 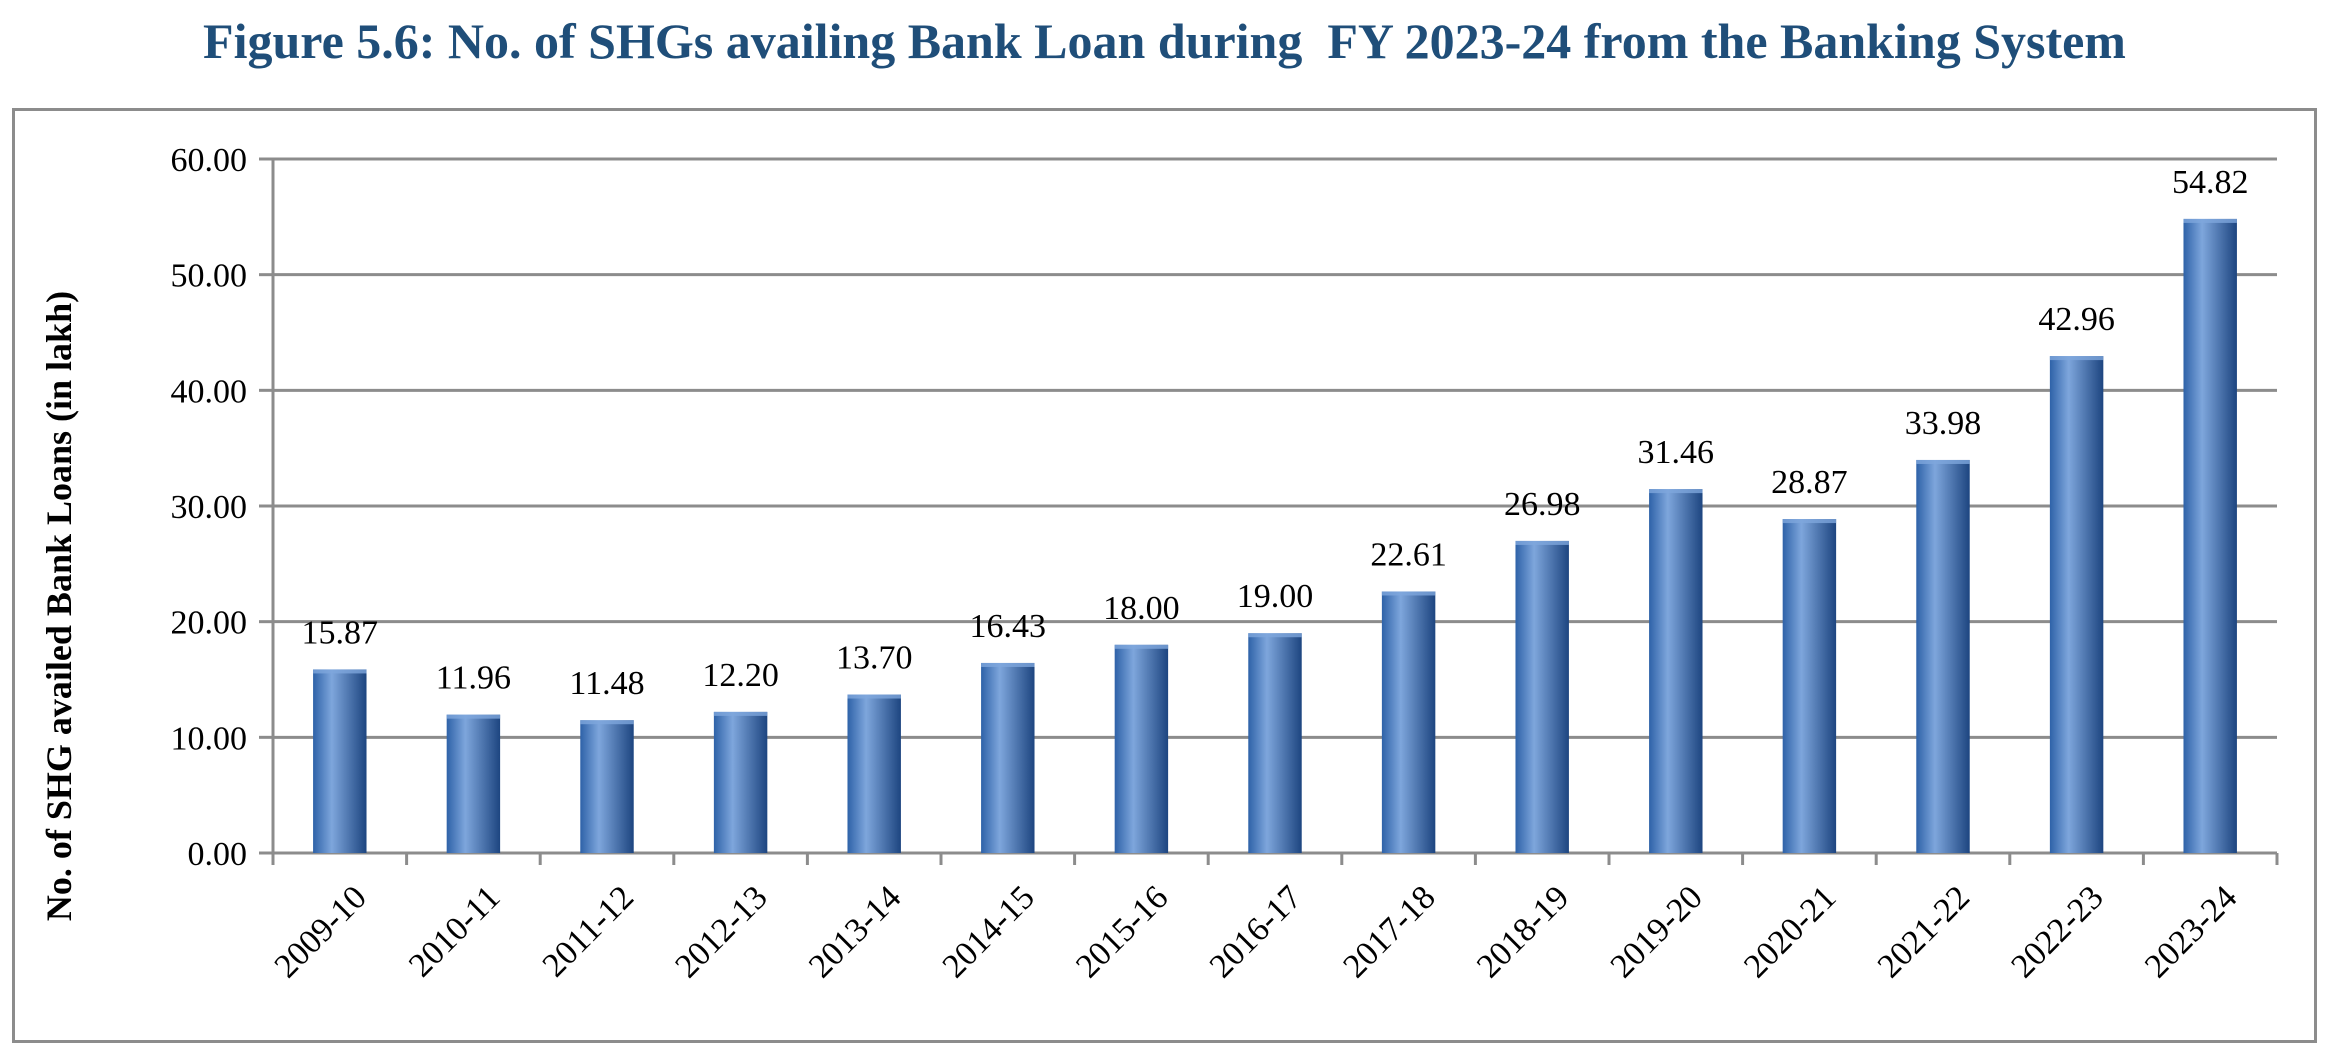 What do you see at coordinates (989, 932) in the screenshot?
I see `x-tick-label: 2014-15` at bounding box center [989, 932].